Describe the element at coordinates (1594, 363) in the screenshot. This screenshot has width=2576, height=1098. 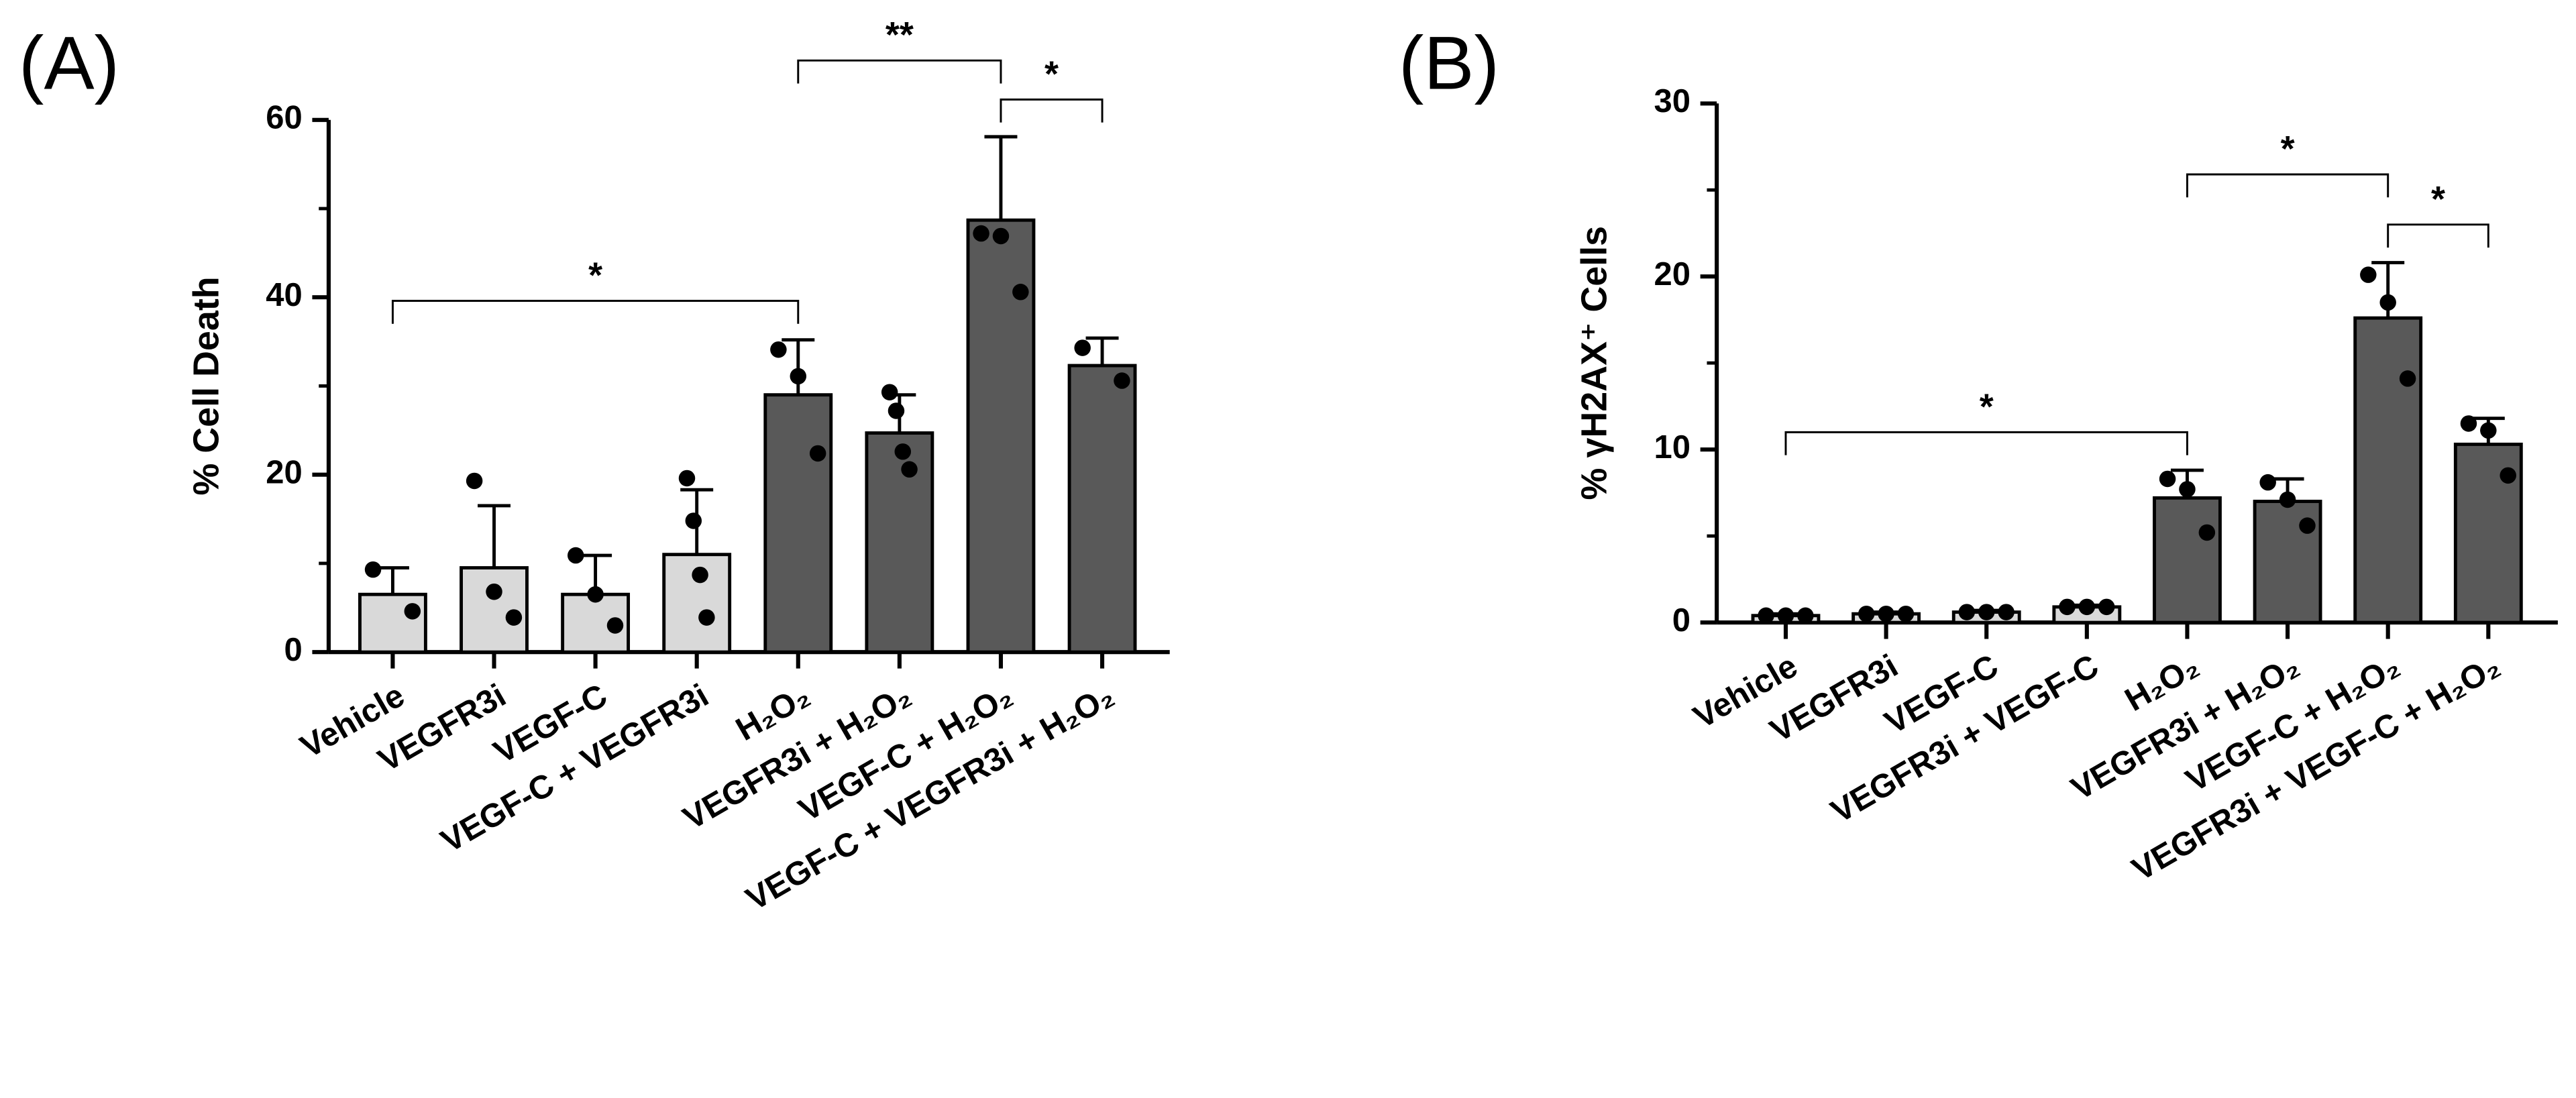
I see `y-axis-label: % γH2AX⁺ Cells` at that location.